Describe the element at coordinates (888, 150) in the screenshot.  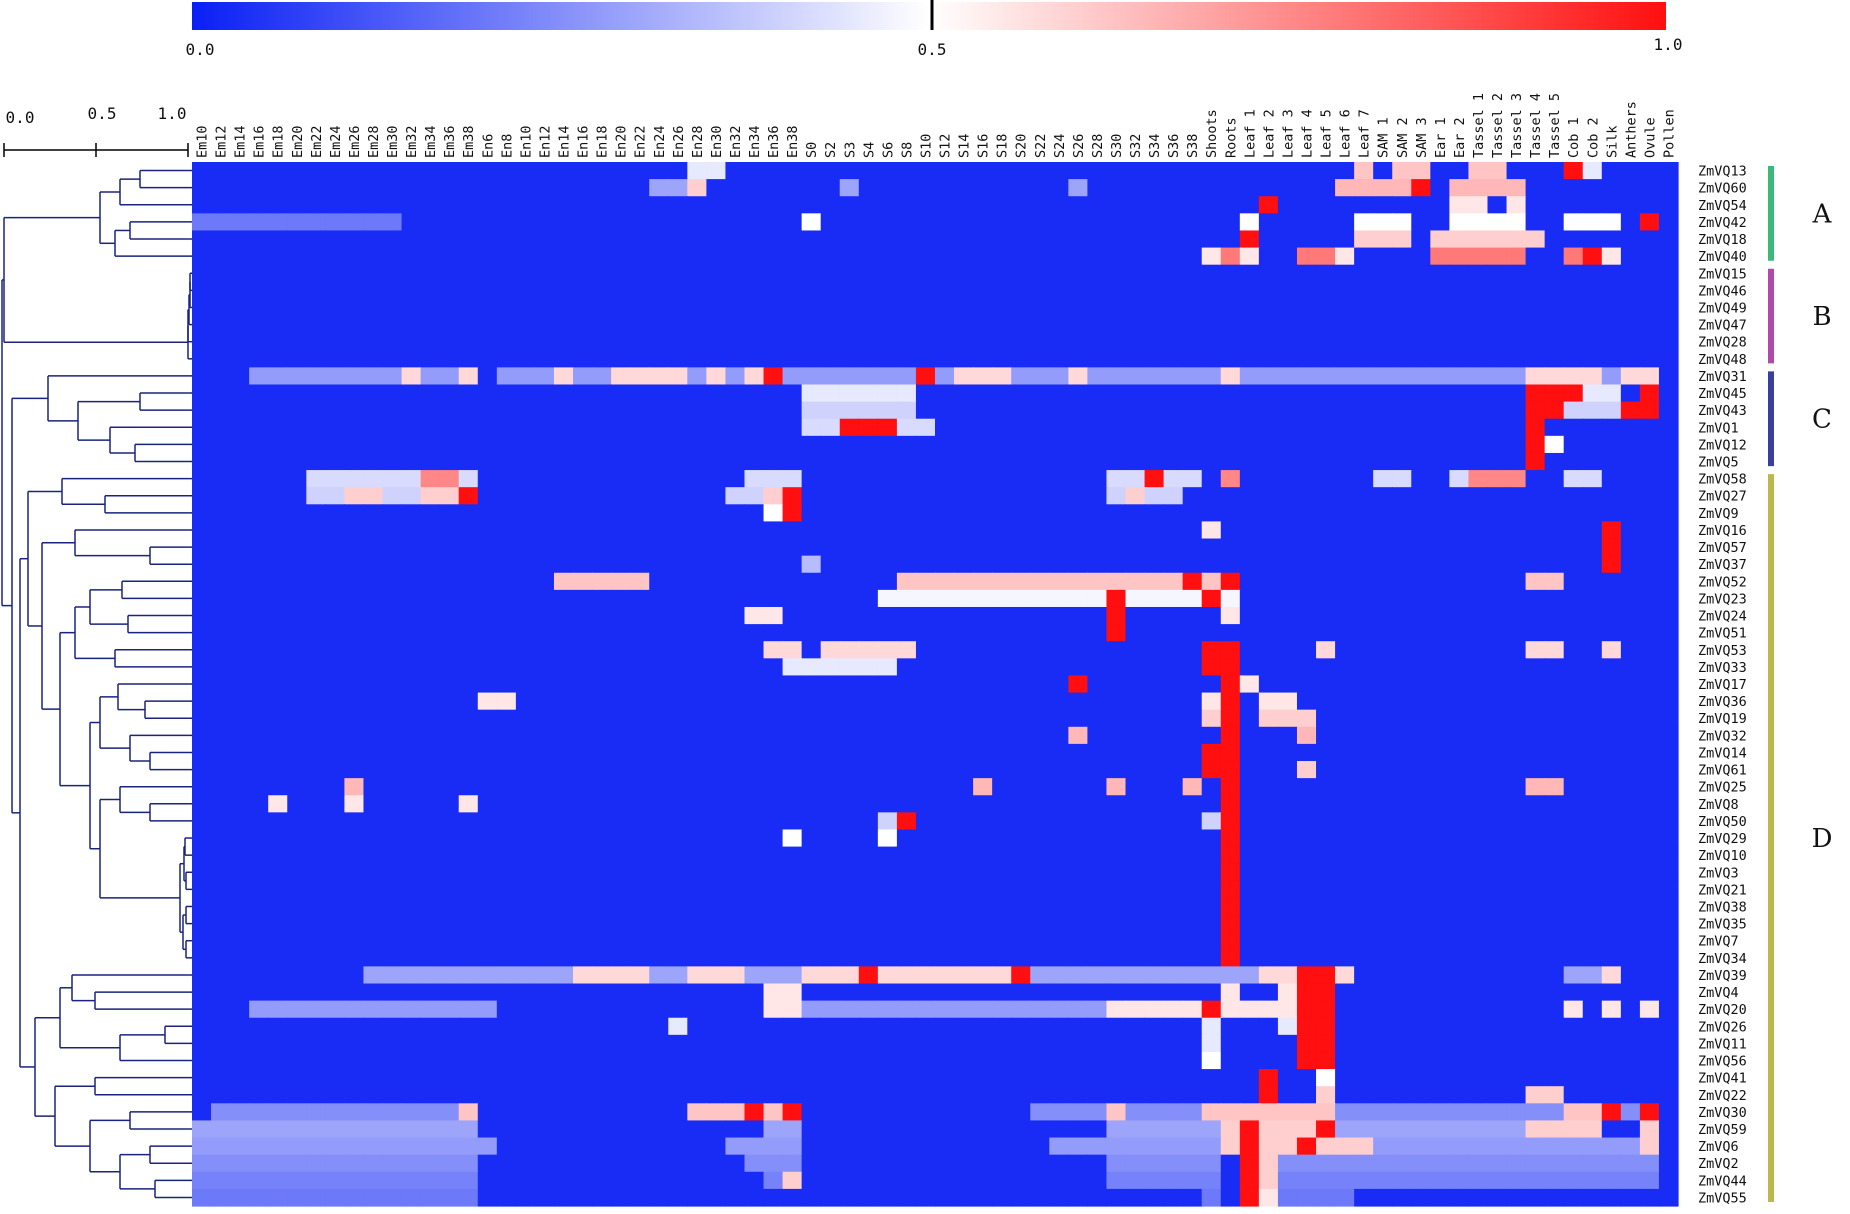
I see `column-label: S6` at that location.